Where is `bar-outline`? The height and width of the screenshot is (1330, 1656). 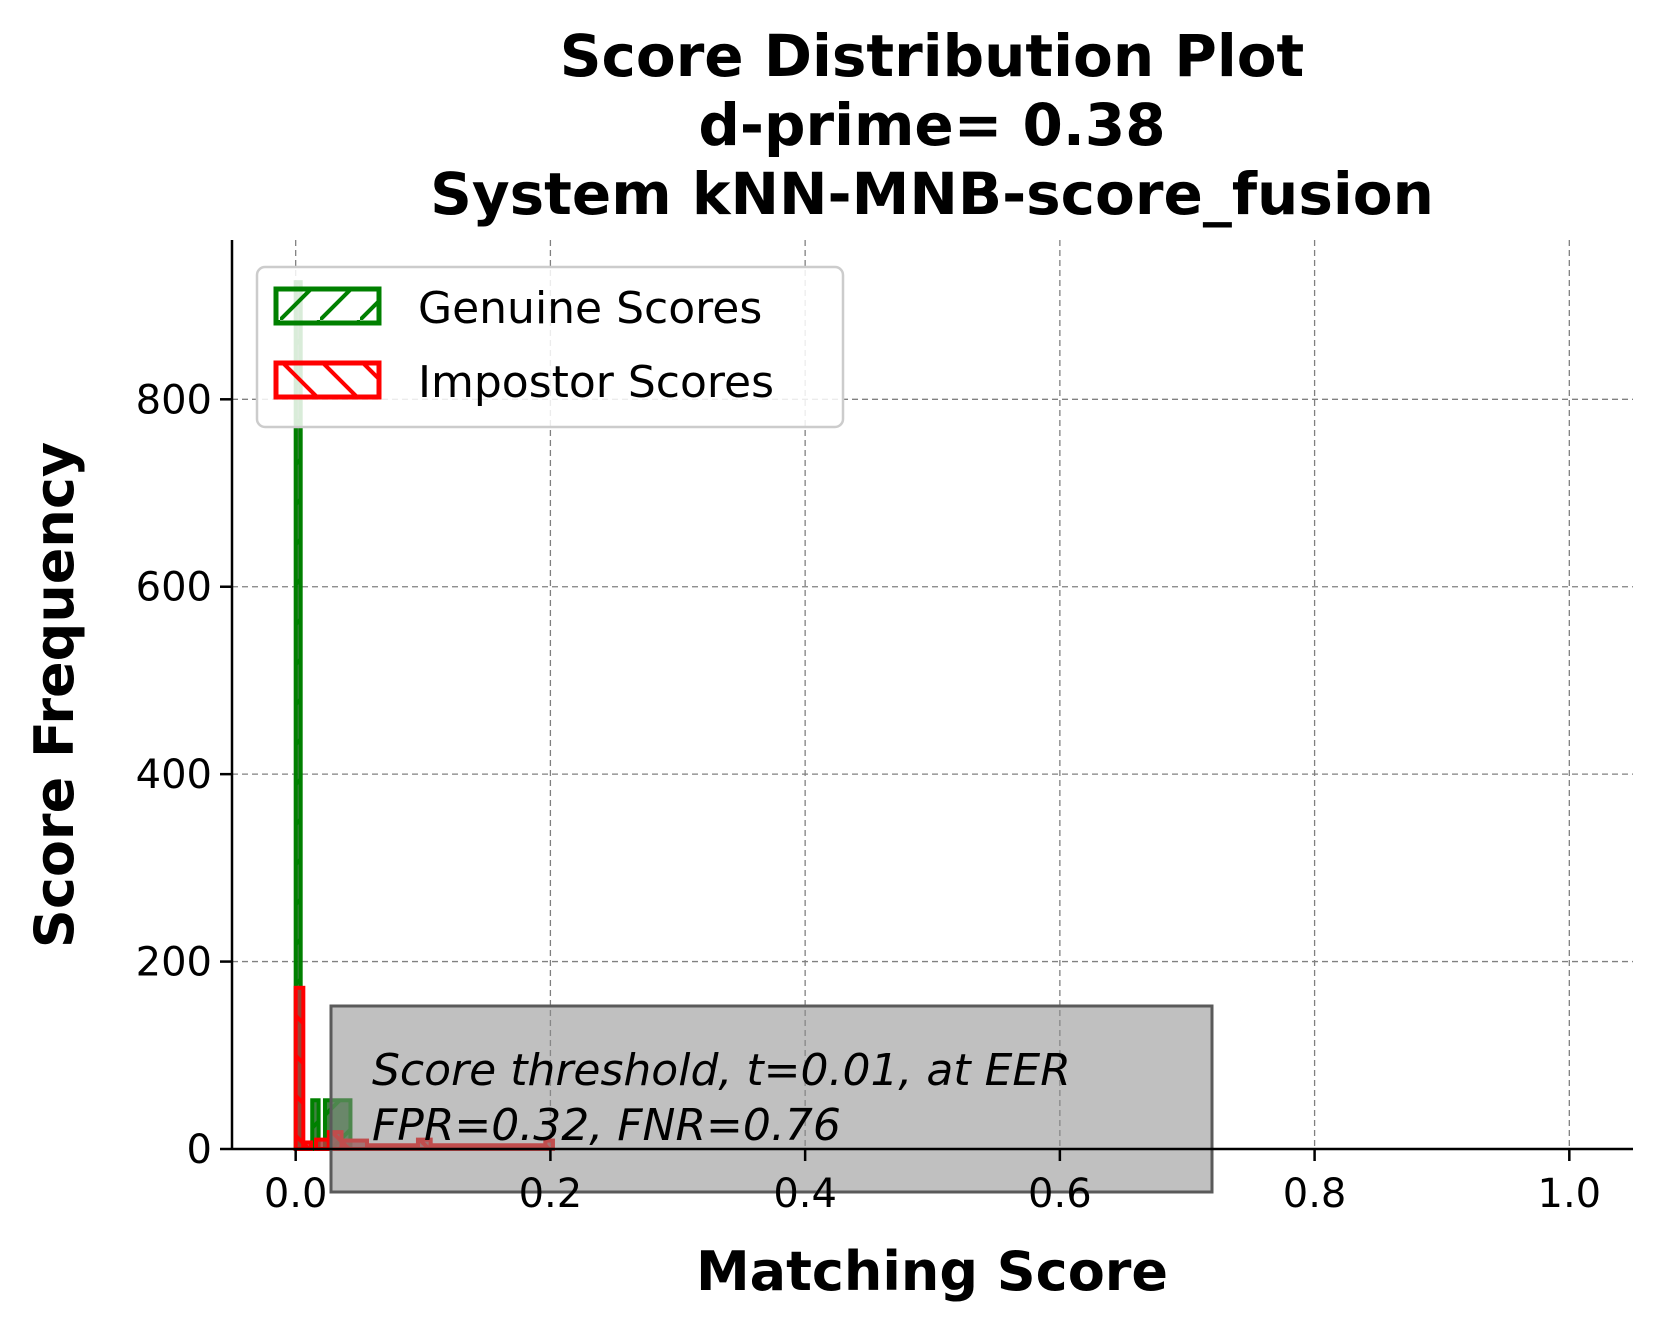 bar-outline is located at coordinates (299, 1068).